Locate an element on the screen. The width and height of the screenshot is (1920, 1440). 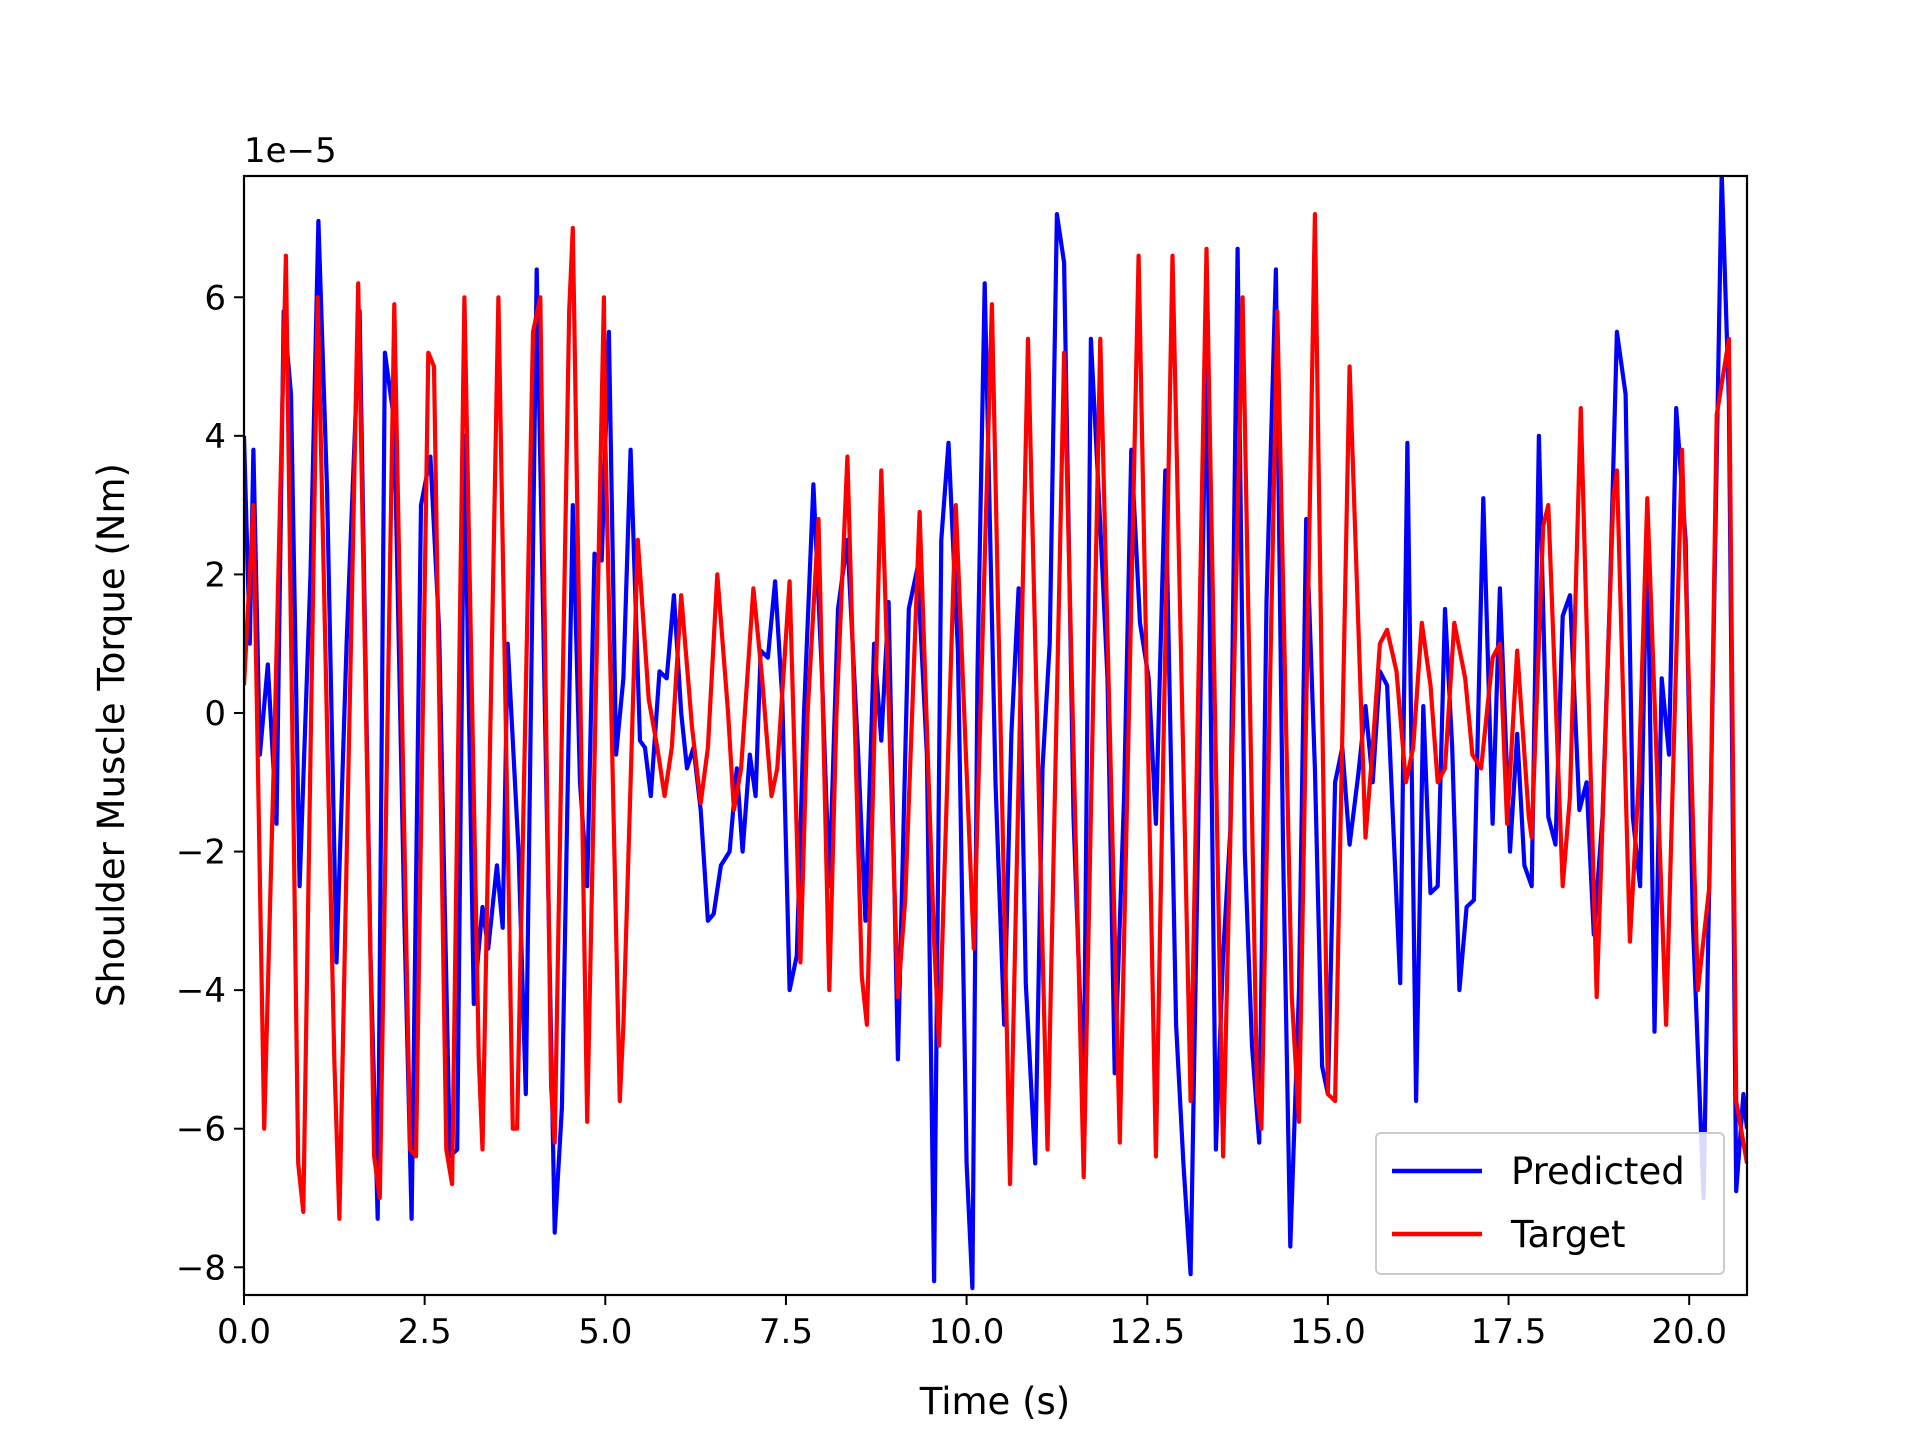
y-axis-ticks: −8 −6 −4 −2 0 2 4 6 is located at coordinates (210, 783).